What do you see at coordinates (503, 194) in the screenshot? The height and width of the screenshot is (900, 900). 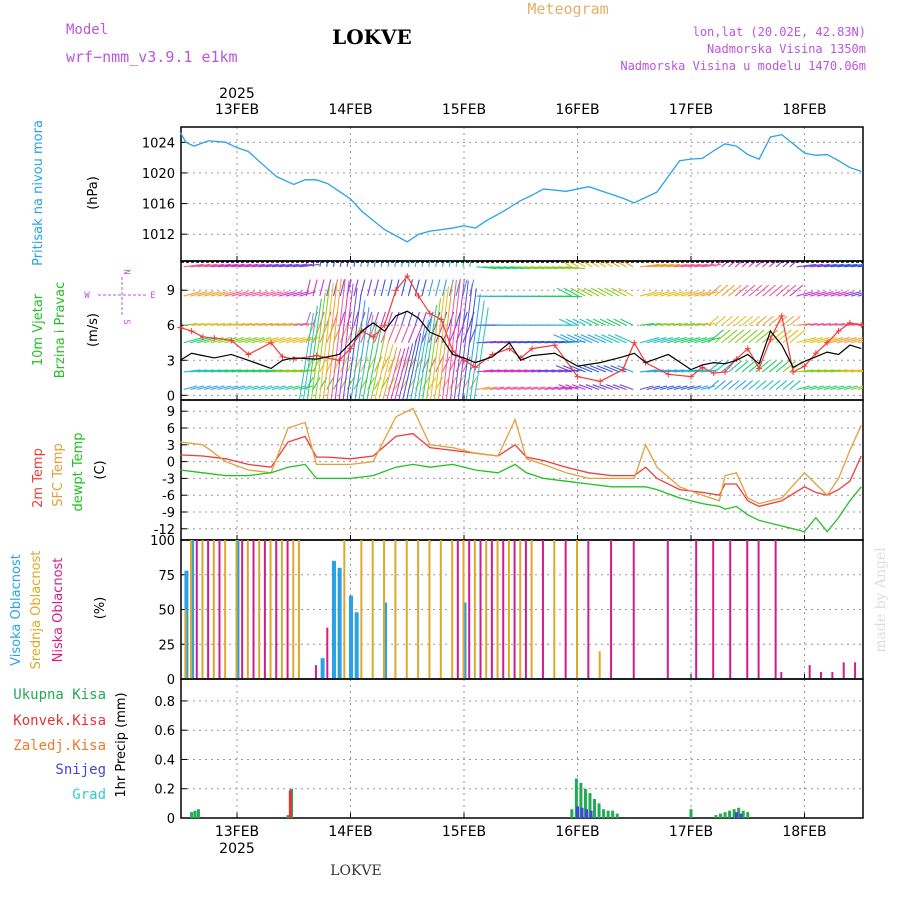 I see `panel-0: 1012 1016 1020 1024` at bounding box center [503, 194].